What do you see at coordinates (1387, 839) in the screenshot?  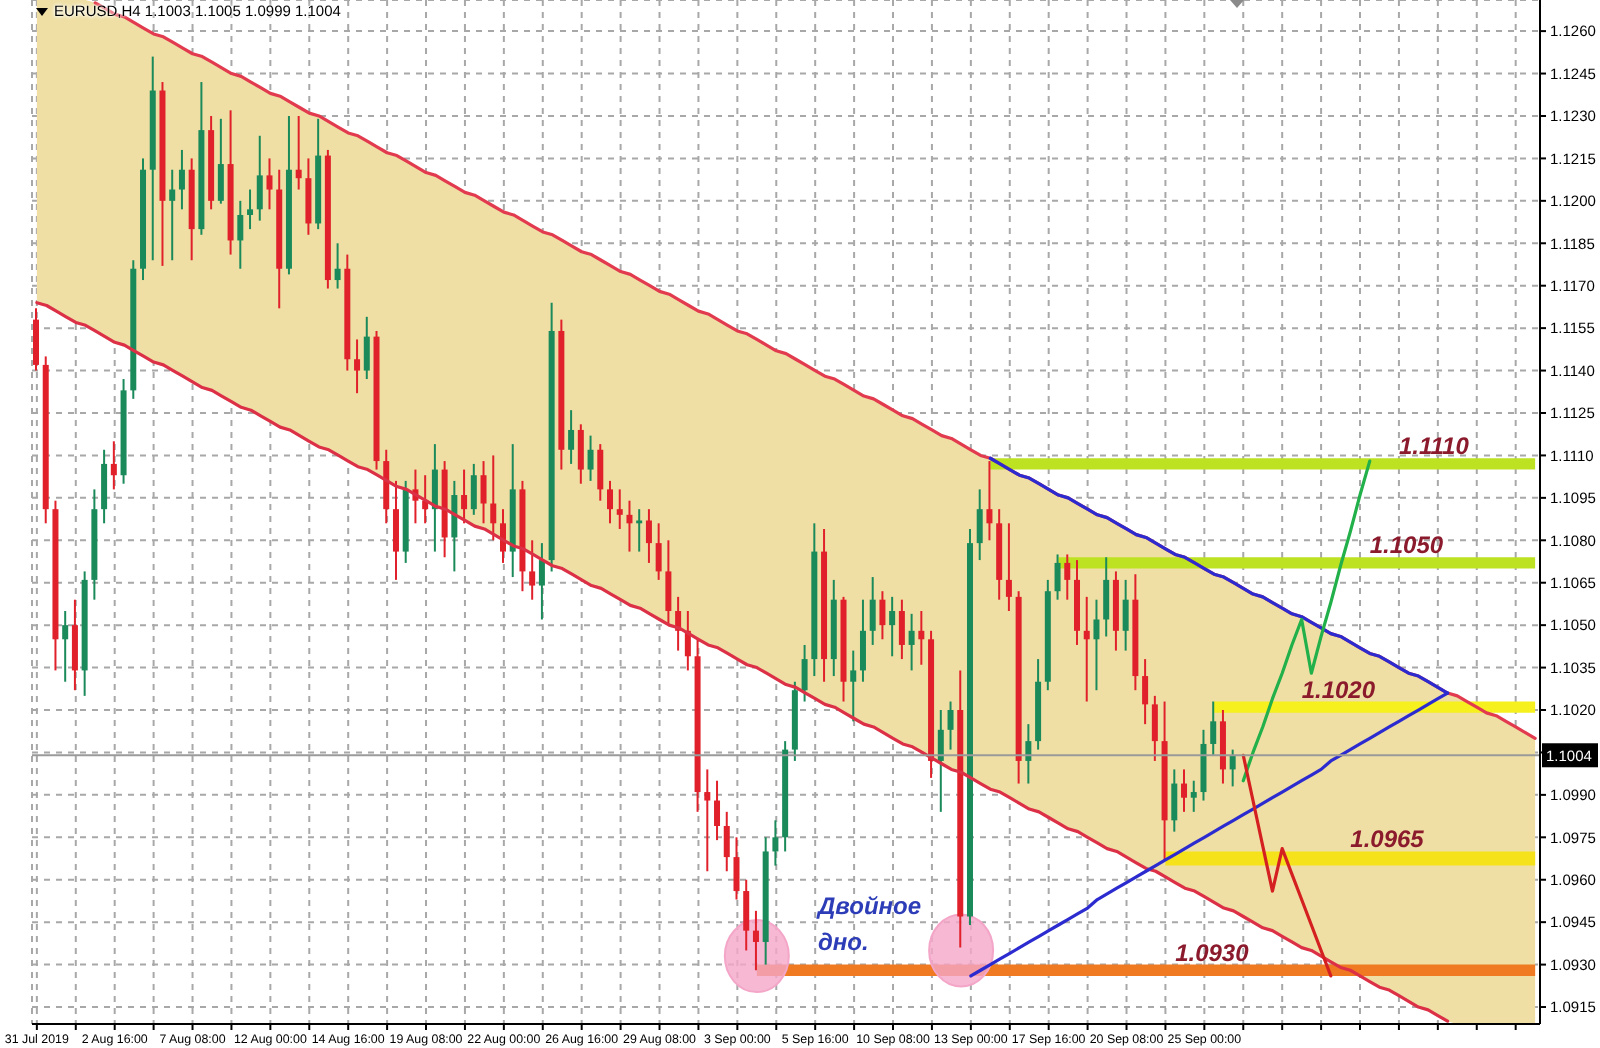 I see `annotation: 1.0965` at bounding box center [1387, 839].